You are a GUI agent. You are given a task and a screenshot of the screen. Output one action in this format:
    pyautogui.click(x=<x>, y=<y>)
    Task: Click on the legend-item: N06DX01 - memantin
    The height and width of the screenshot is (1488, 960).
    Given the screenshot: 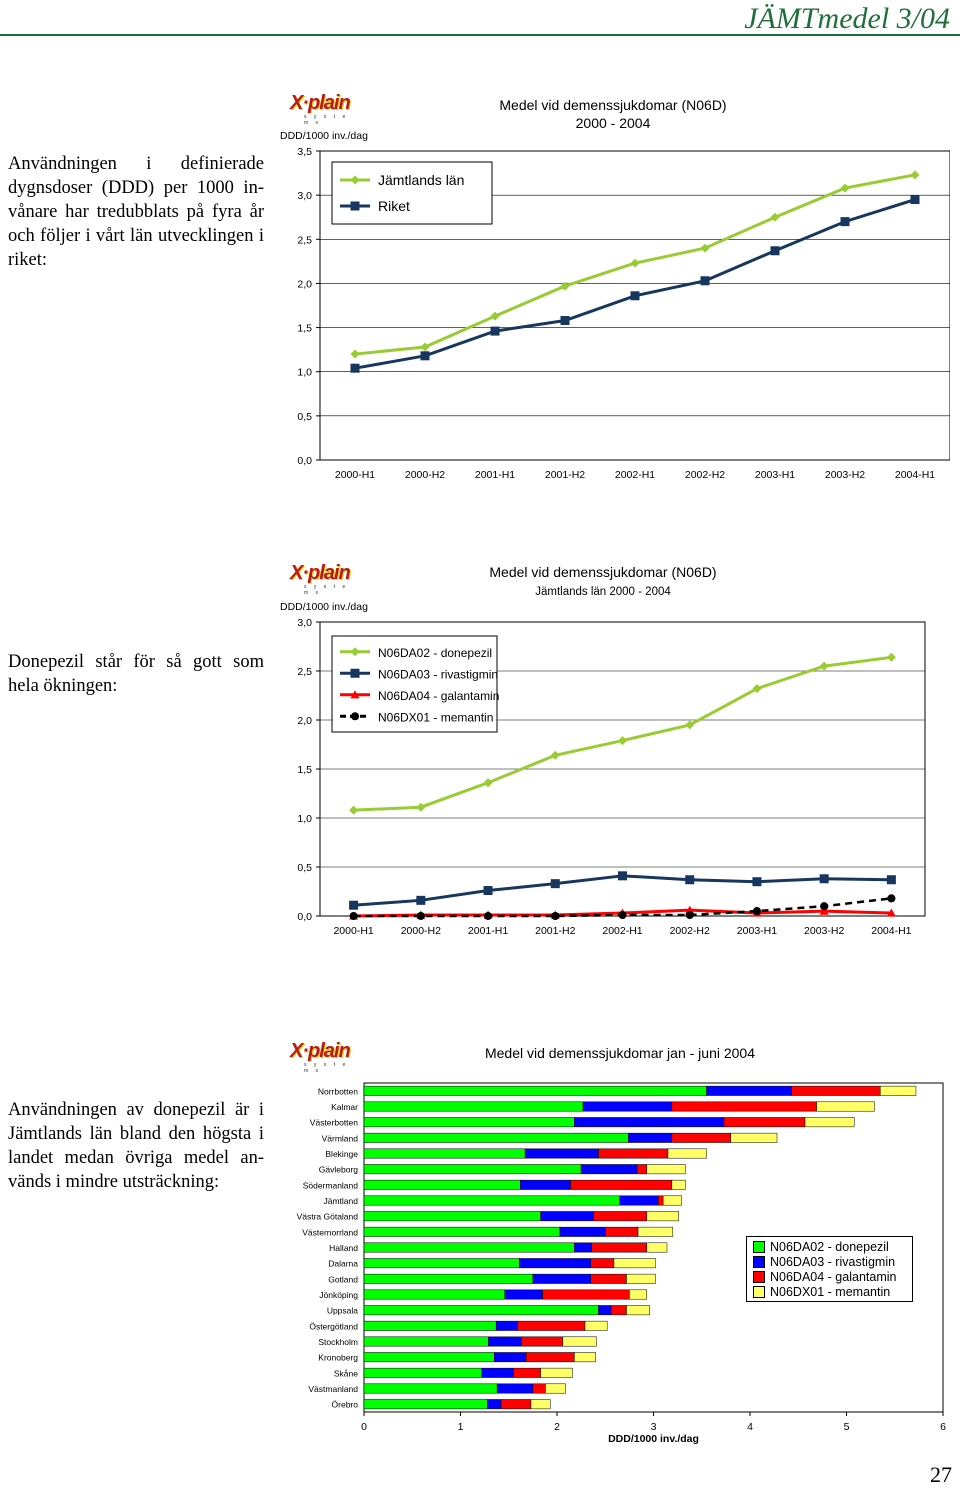 What is the action you would take?
    pyautogui.click(x=821, y=1292)
    